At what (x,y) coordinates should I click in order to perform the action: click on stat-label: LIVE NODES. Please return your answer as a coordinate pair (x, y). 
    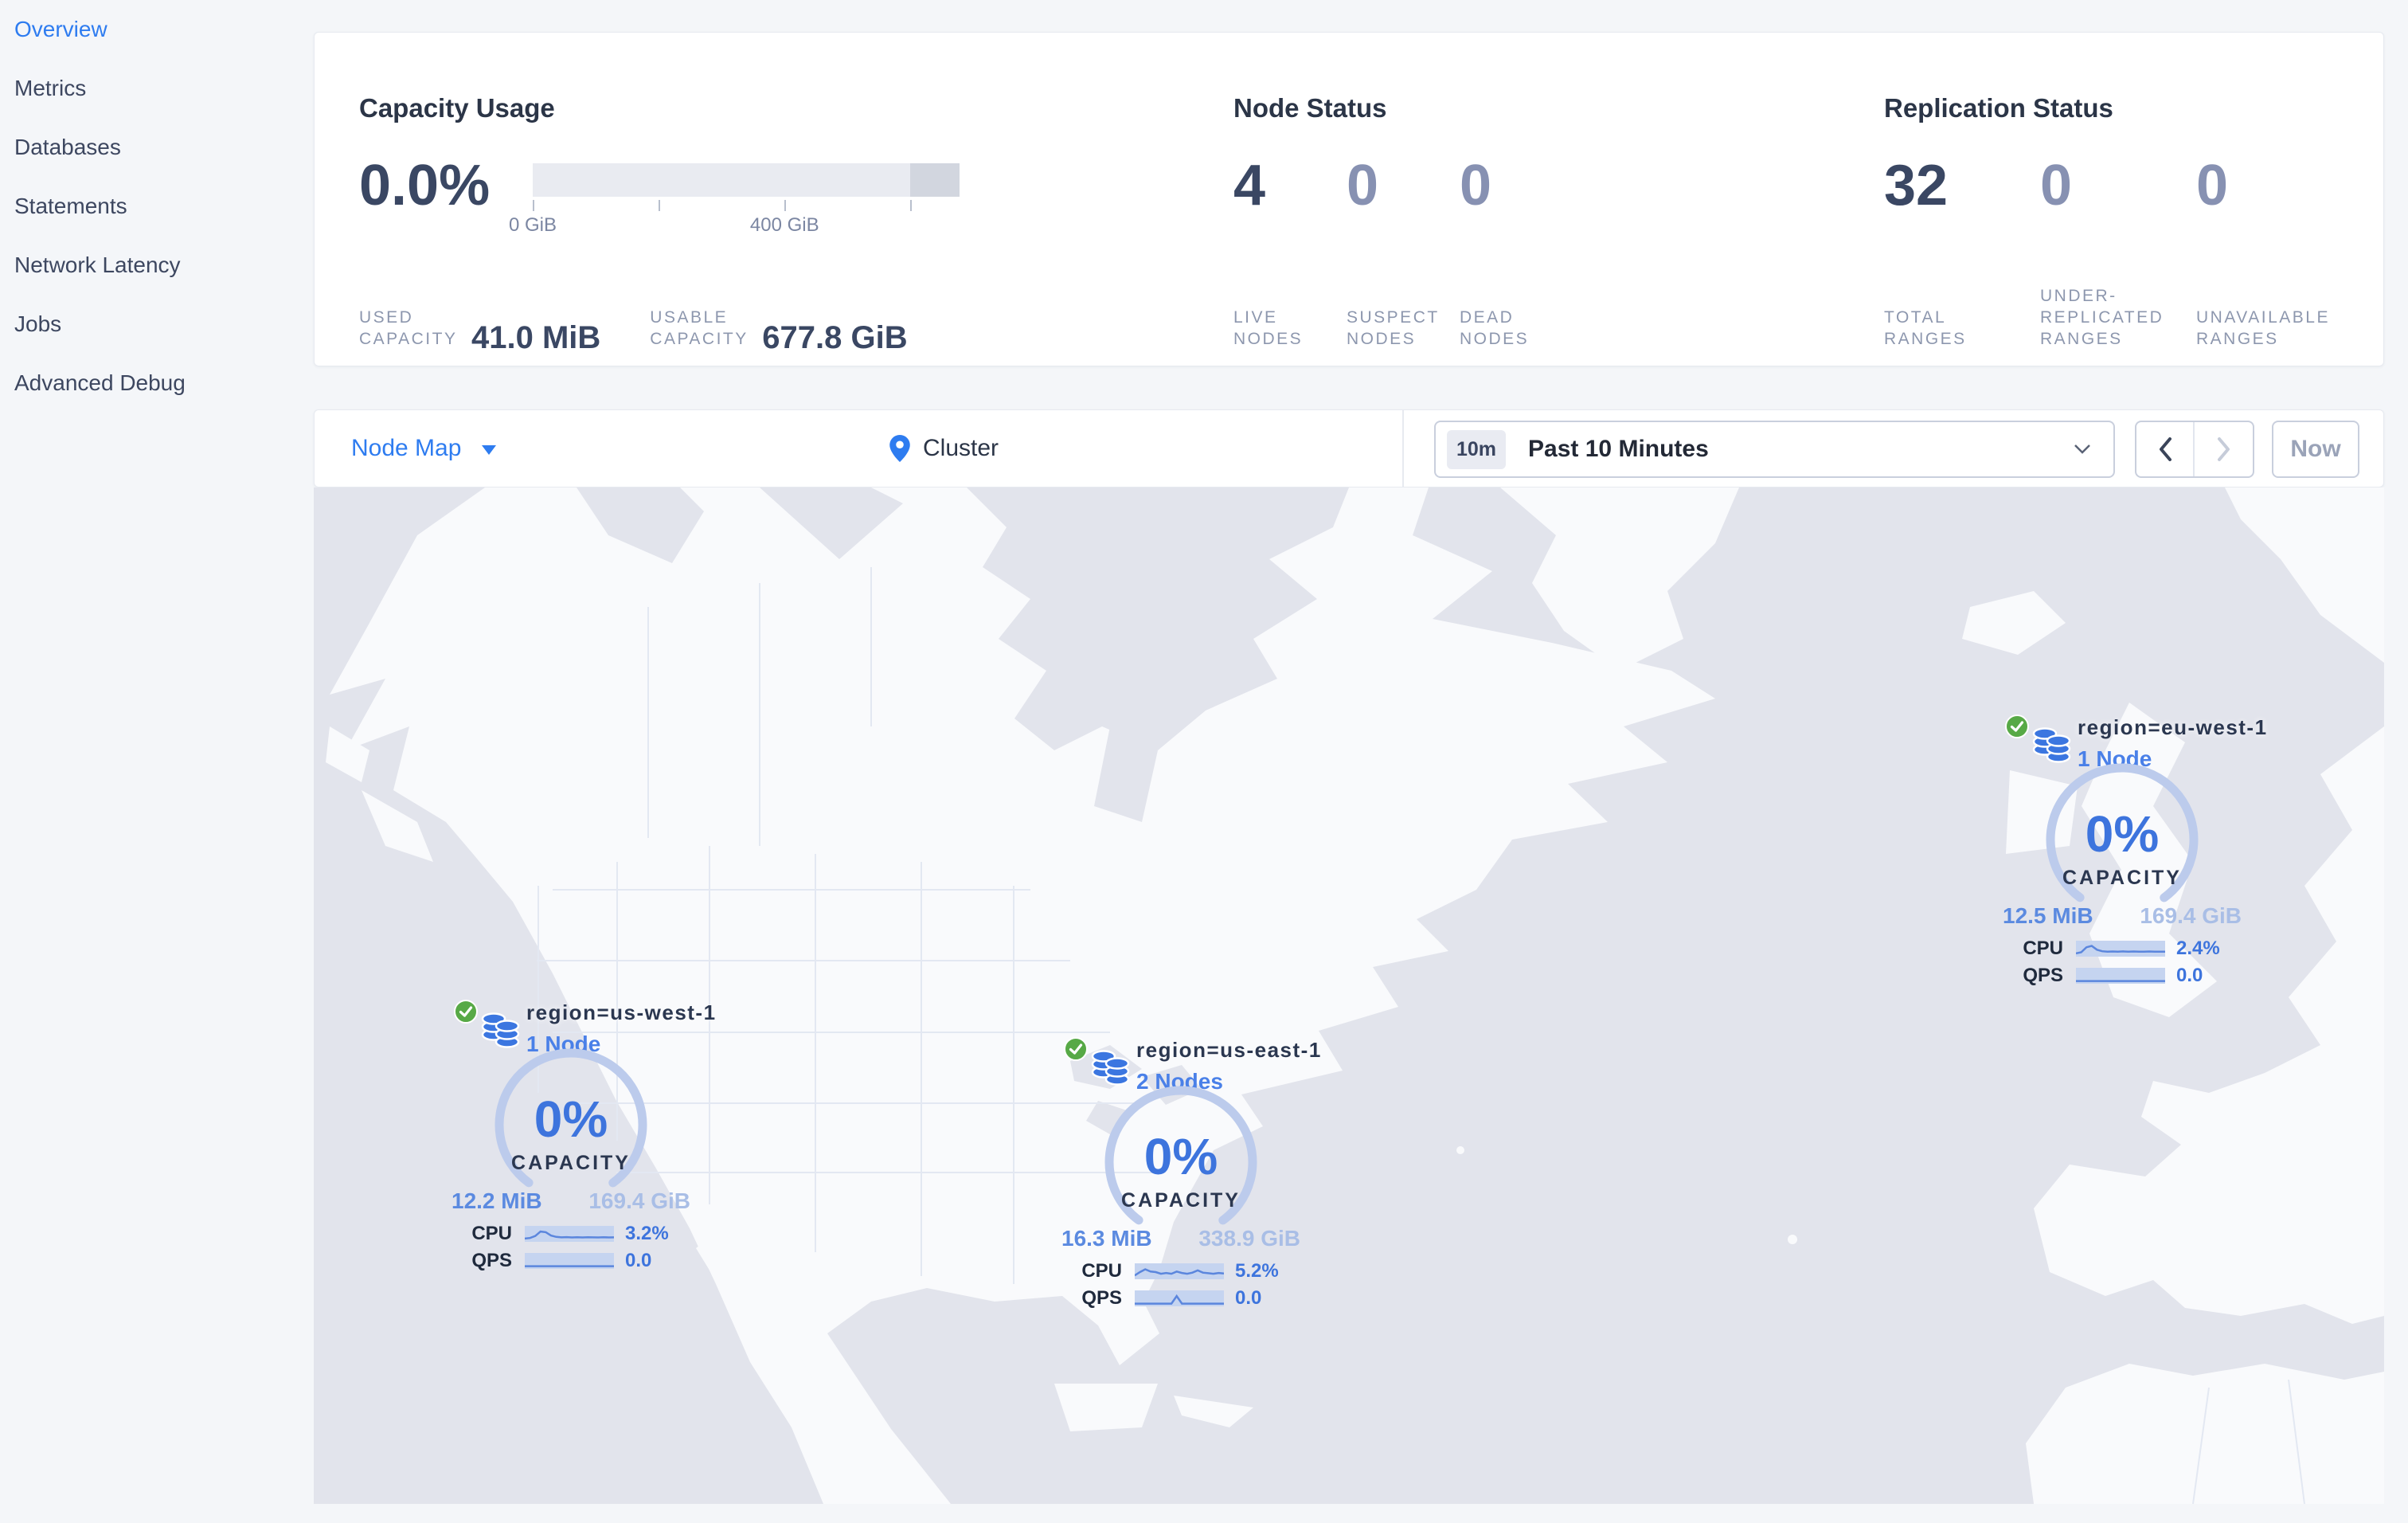
    Looking at the image, I should click on (1268, 328).